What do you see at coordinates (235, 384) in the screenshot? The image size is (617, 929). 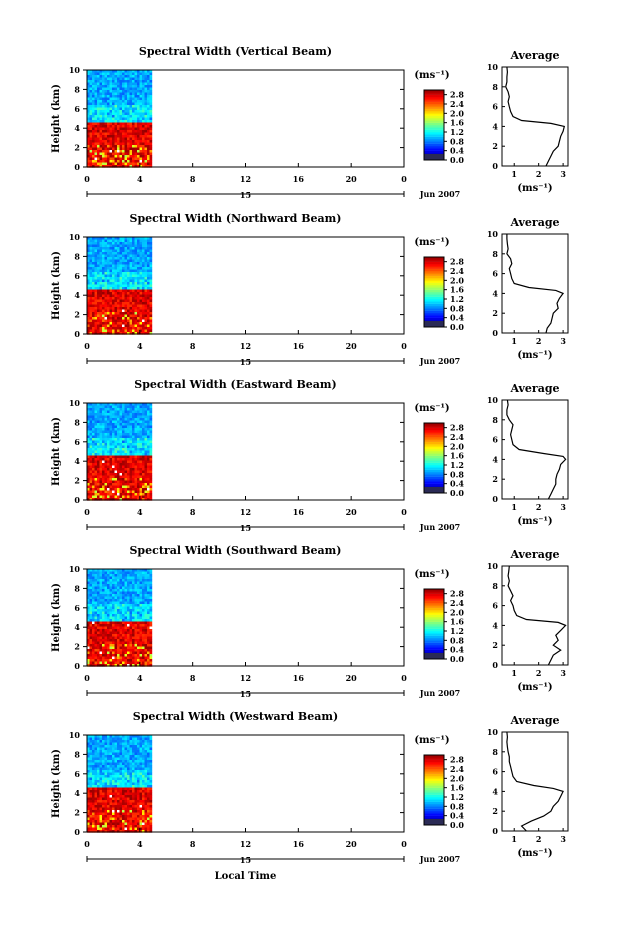 I see `panel-title: Spectral Width (Eastward Beam)` at bounding box center [235, 384].